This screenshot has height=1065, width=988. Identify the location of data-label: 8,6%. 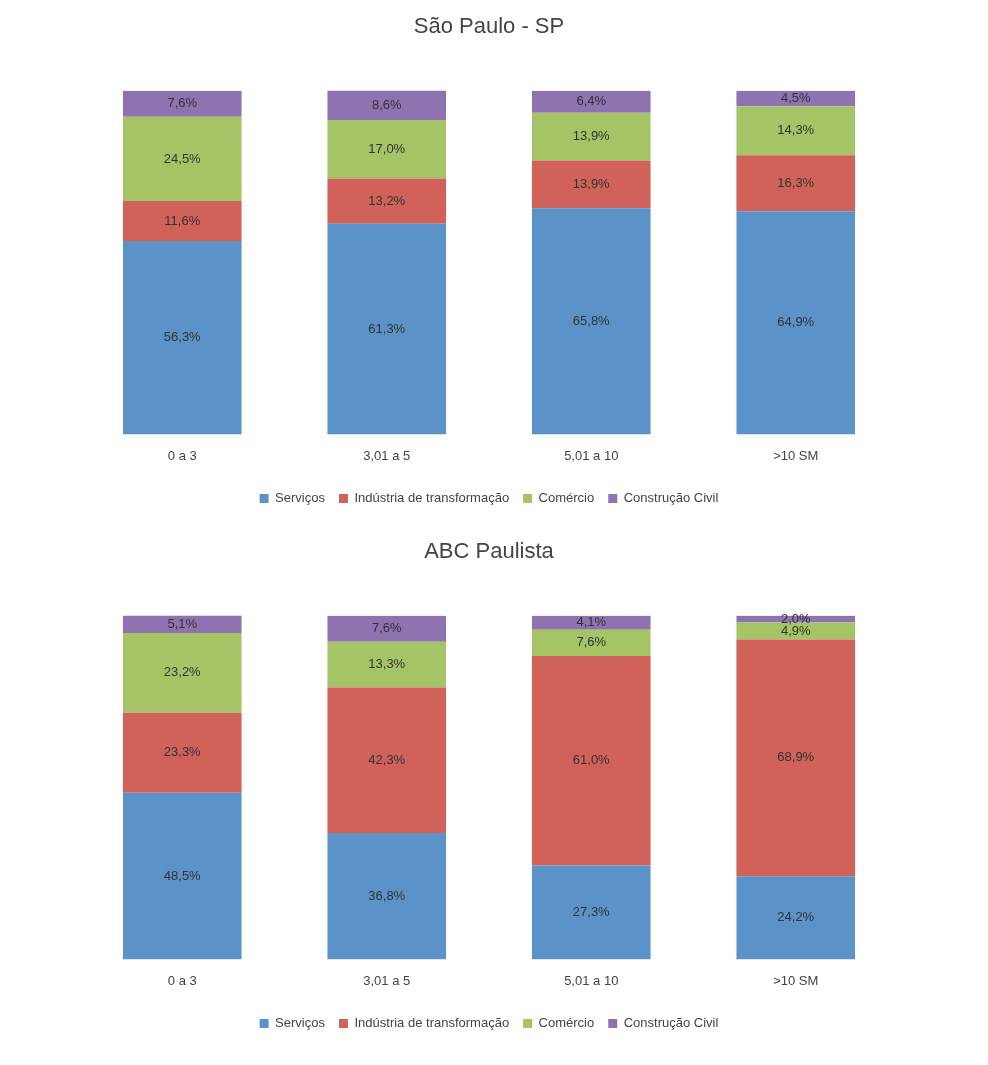
(386, 104).